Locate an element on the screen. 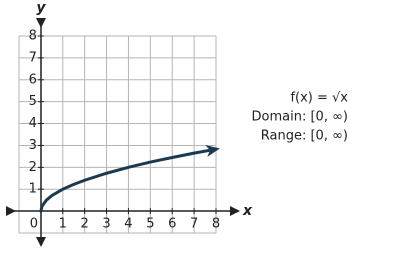  y-tick-label: 3 is located at coordinates (33, 145).